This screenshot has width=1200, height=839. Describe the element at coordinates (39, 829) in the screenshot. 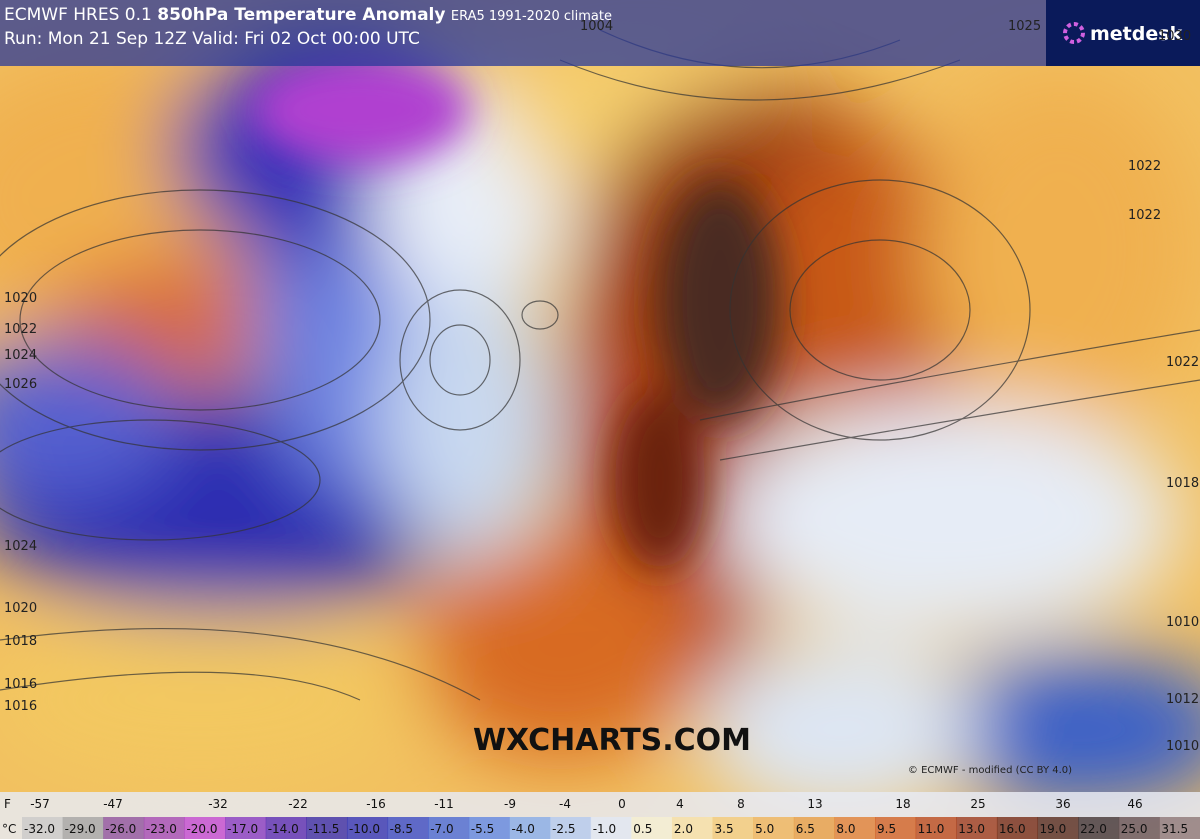

I see `c-label: -32.0` at that location.